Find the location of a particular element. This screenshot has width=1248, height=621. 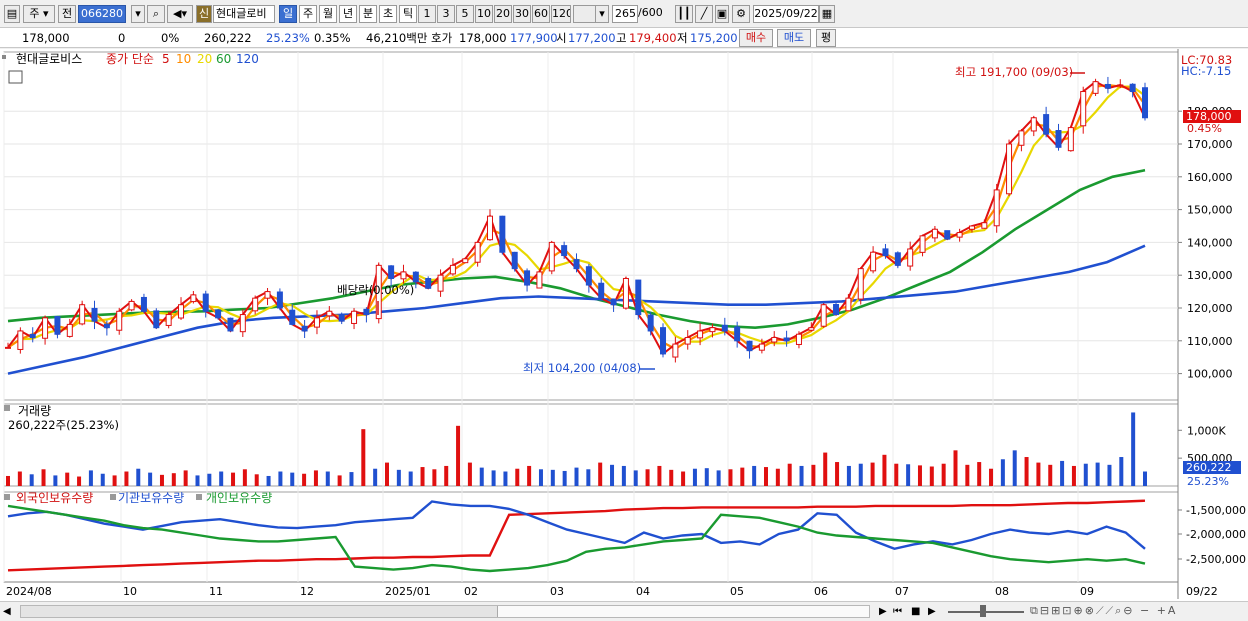

gear-icon: ⚙ is located at coordinates (741, 14).